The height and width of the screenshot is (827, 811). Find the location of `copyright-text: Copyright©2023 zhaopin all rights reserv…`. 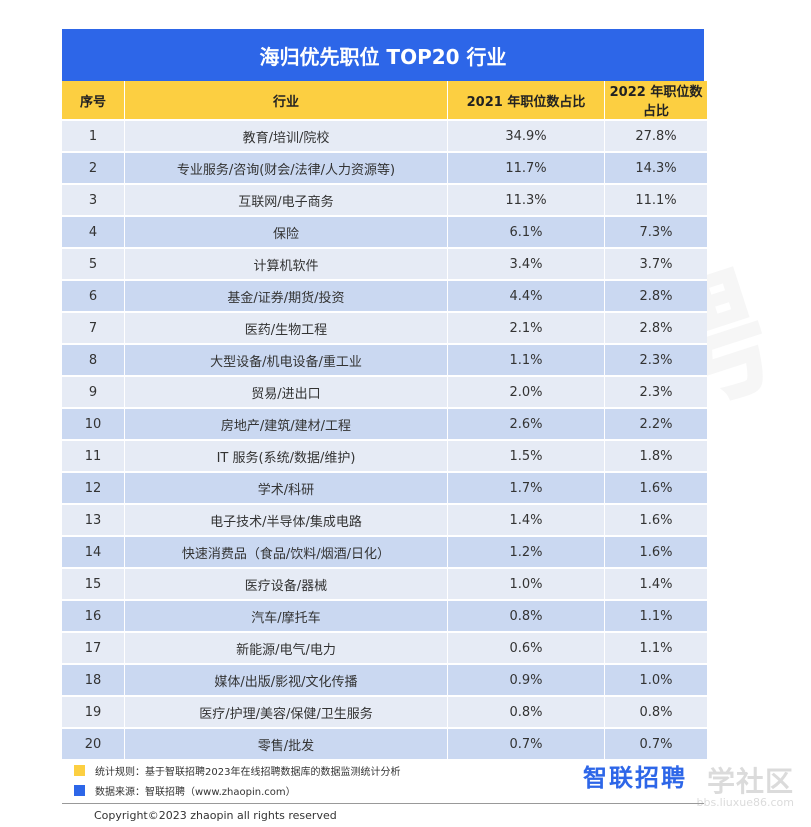

copyright-text: Copyright©2023 zhaopin all rights reserv… is located at coordinates (215, 815).